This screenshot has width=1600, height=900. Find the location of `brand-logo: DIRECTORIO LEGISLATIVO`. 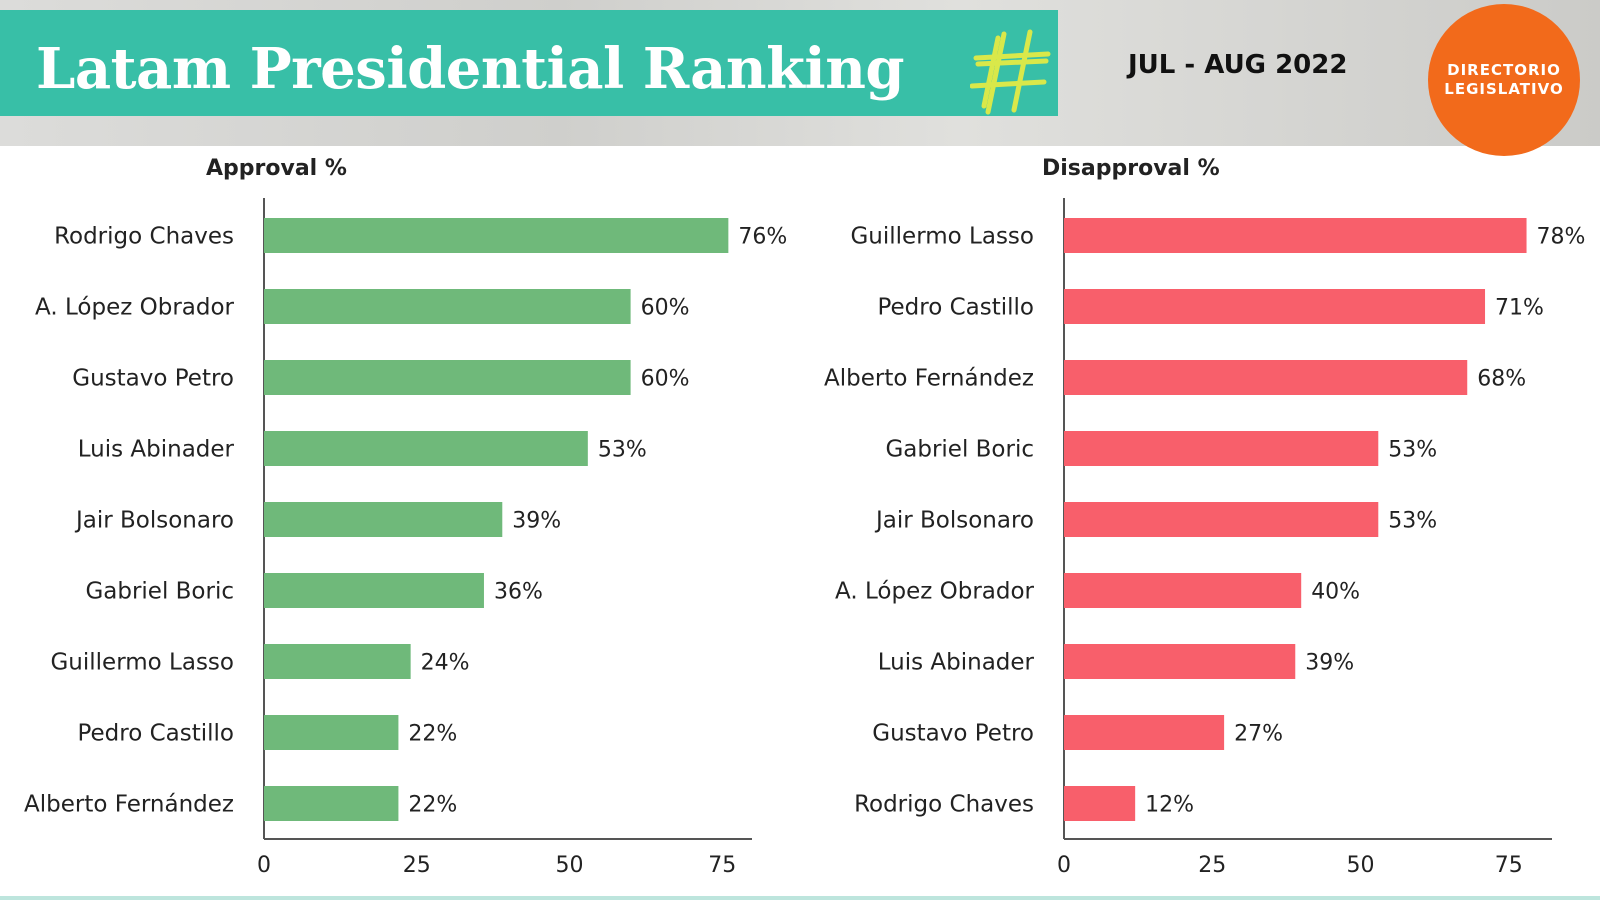

brand-logo: DIRECTORIO LEGISLATIVO is located at coordinates (1504, 80).